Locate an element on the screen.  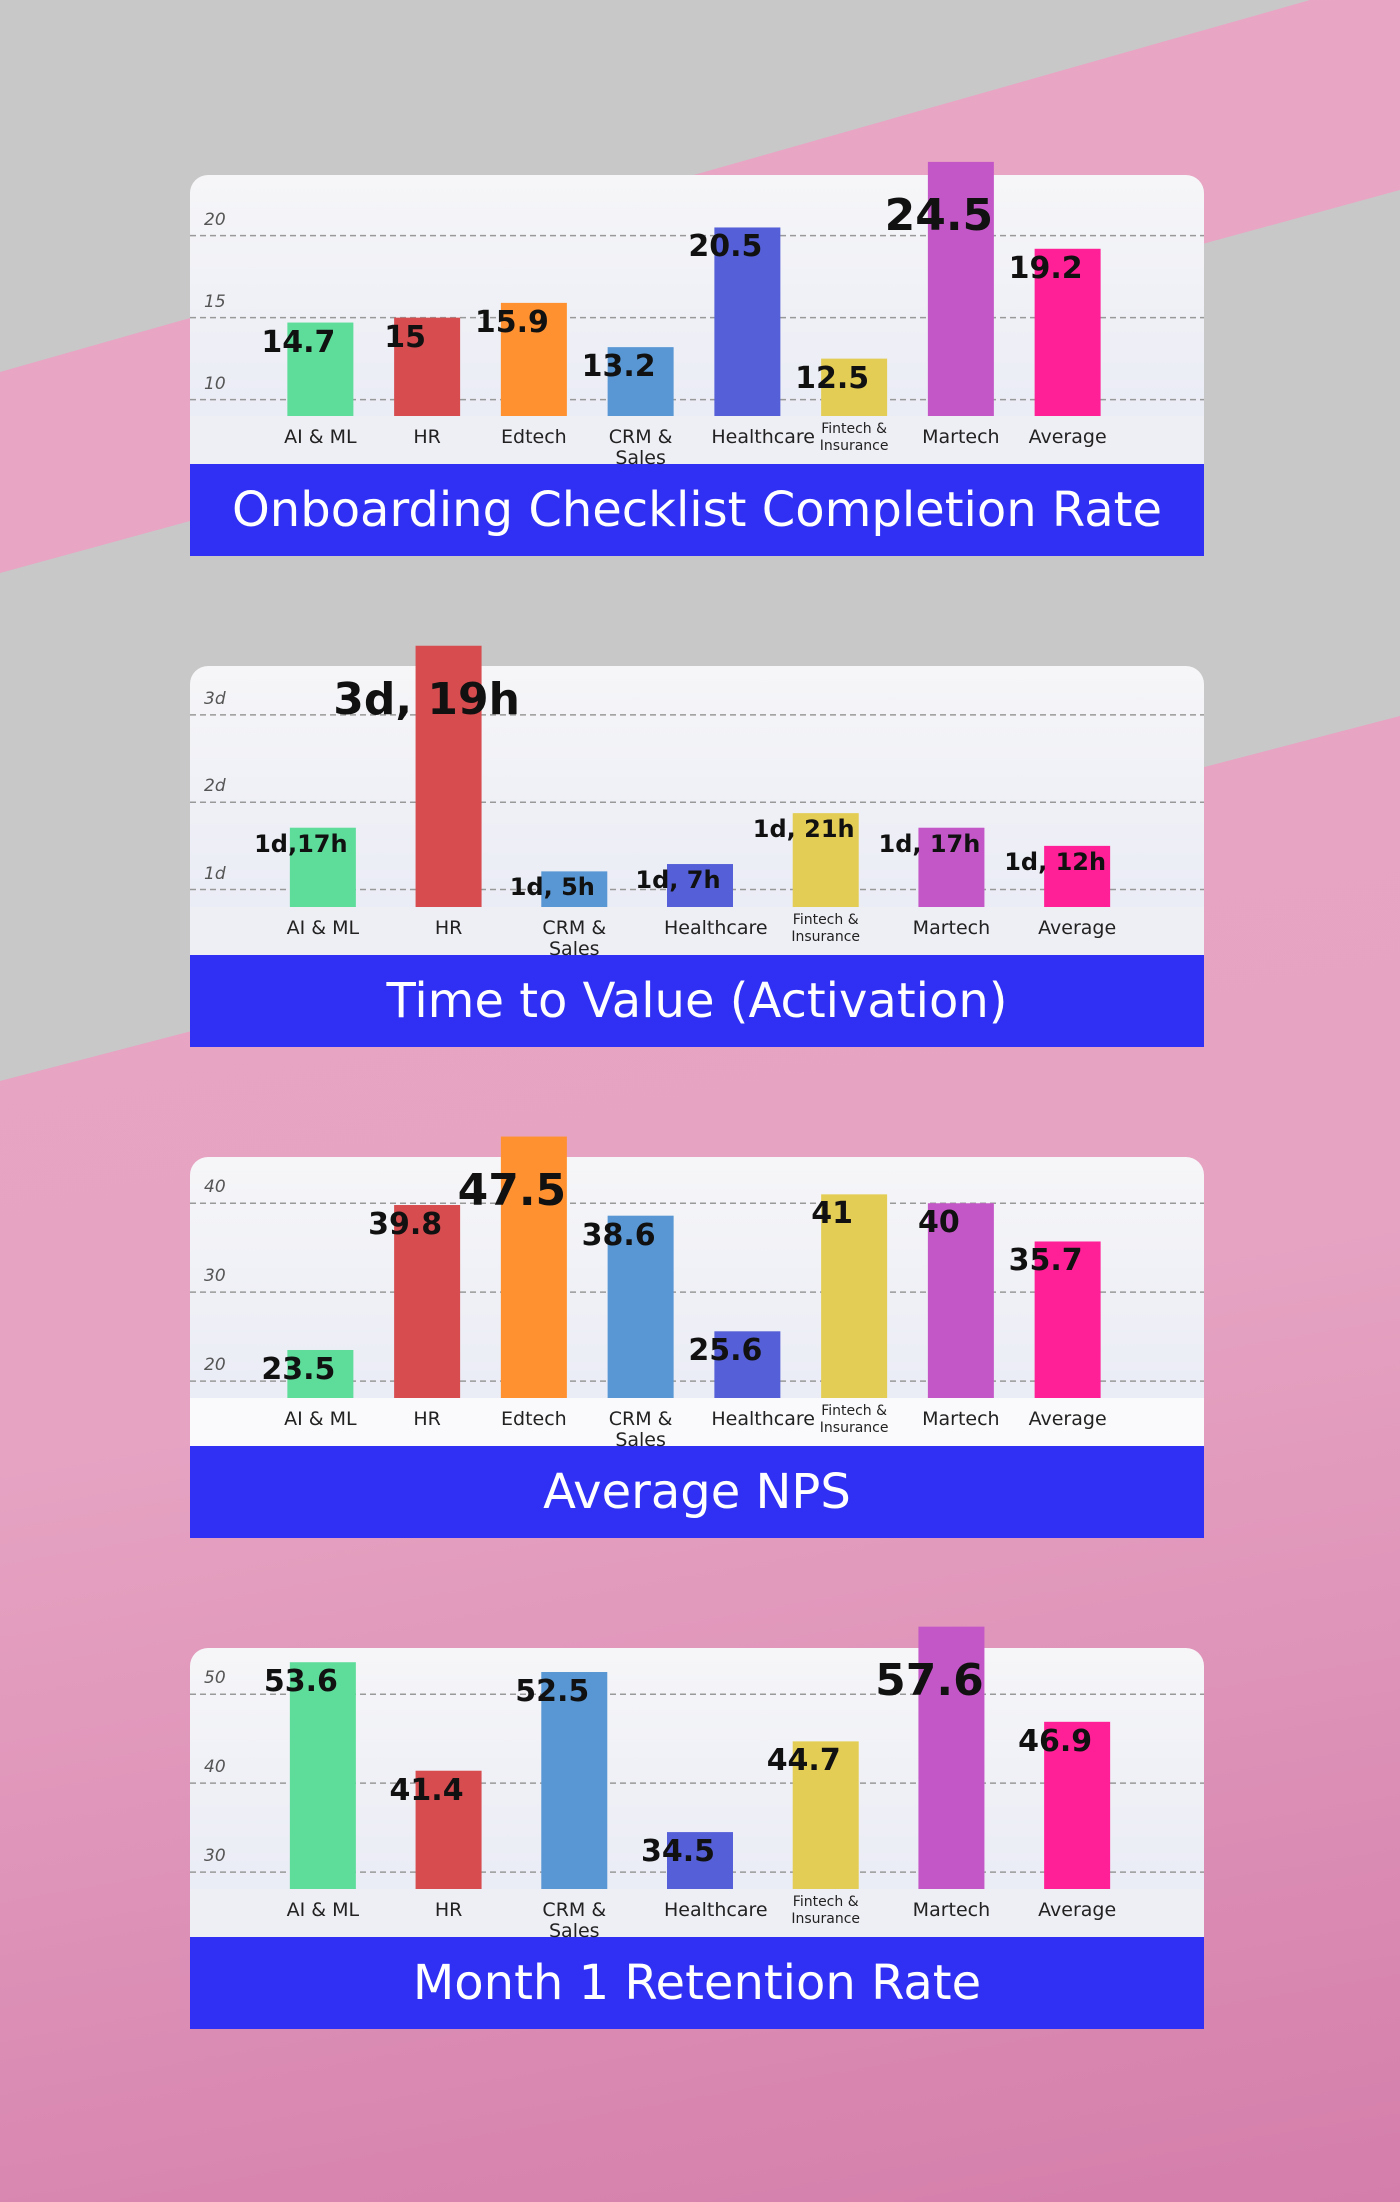
data-label: 1d, 7h is located at coordinates (678, 880).